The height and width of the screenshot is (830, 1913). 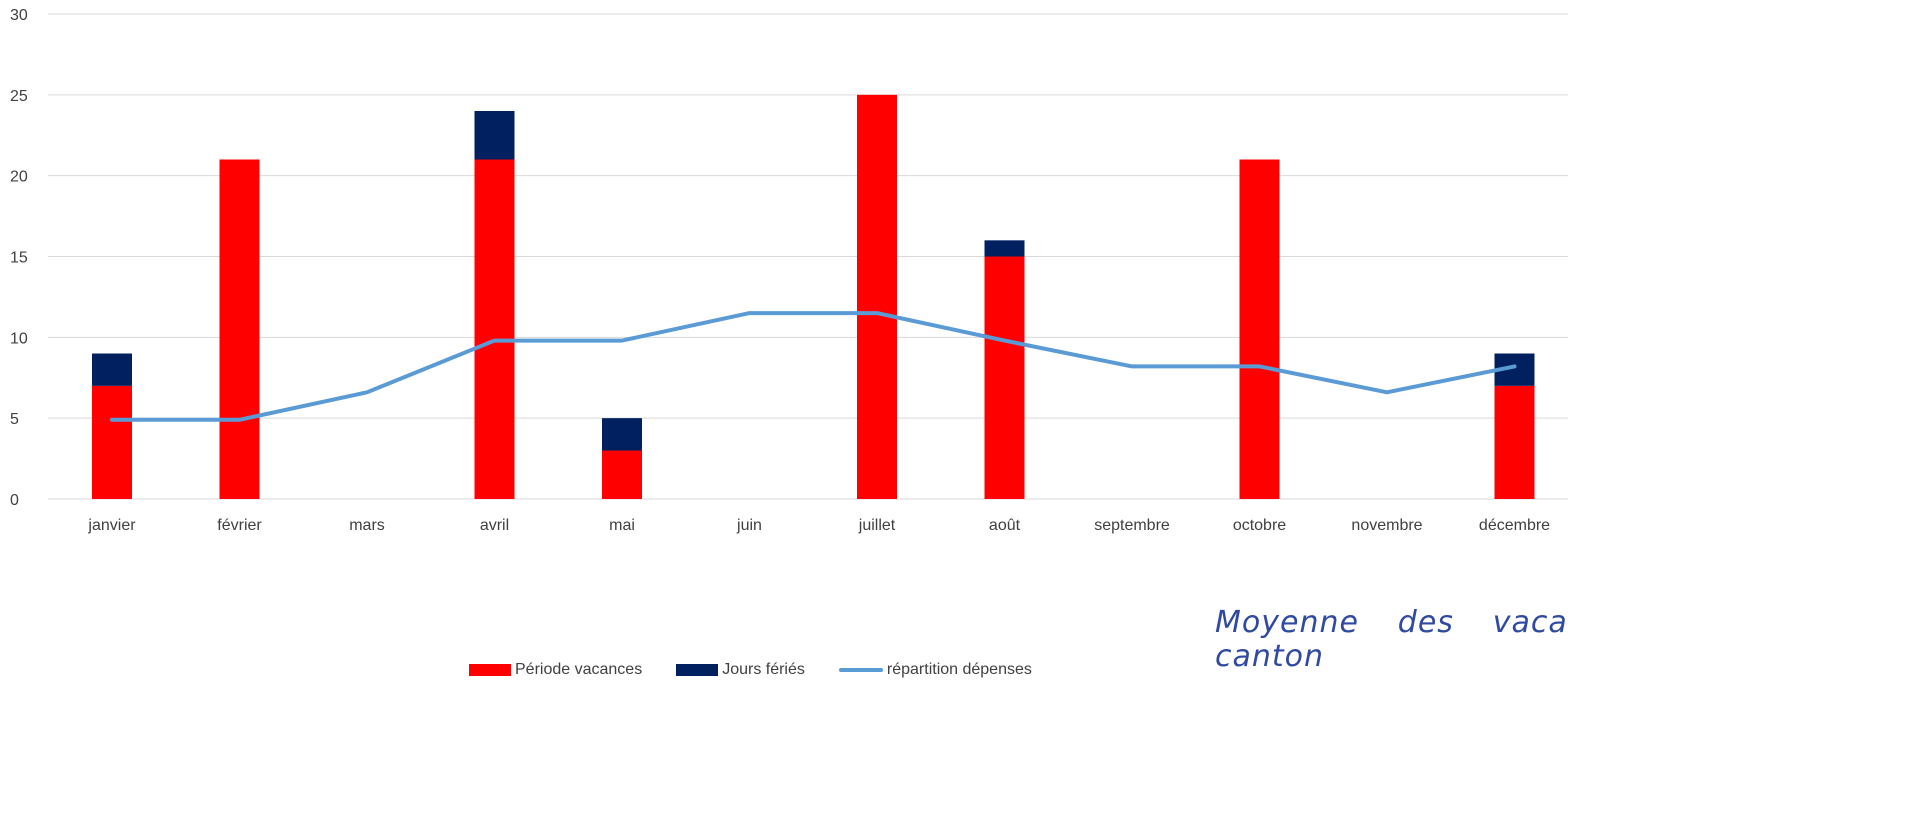 What do you see at coordinates (494, 135) in the screenshot?
I see `bar-jours-feries-avril` at bounding box center [494, 135].